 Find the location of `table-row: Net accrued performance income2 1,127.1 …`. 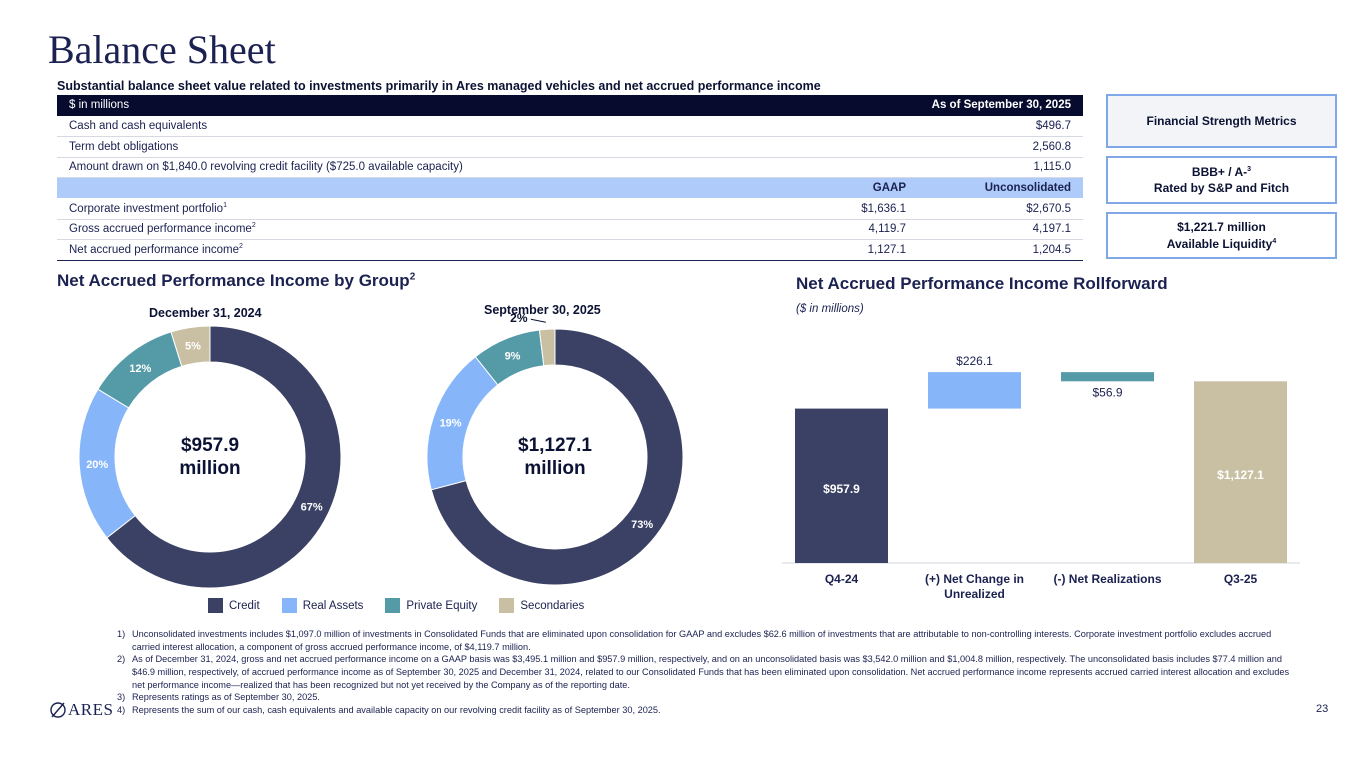

table-row: Net accrued performance income2 1,127.1 … is located at coordinates (570, 250).